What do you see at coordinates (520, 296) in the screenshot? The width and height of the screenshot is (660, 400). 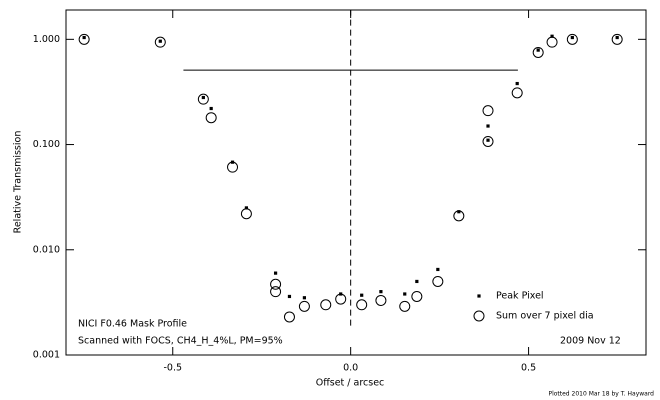 I see `legend-label: Peak Pixel` at bounding box center [520, 296].